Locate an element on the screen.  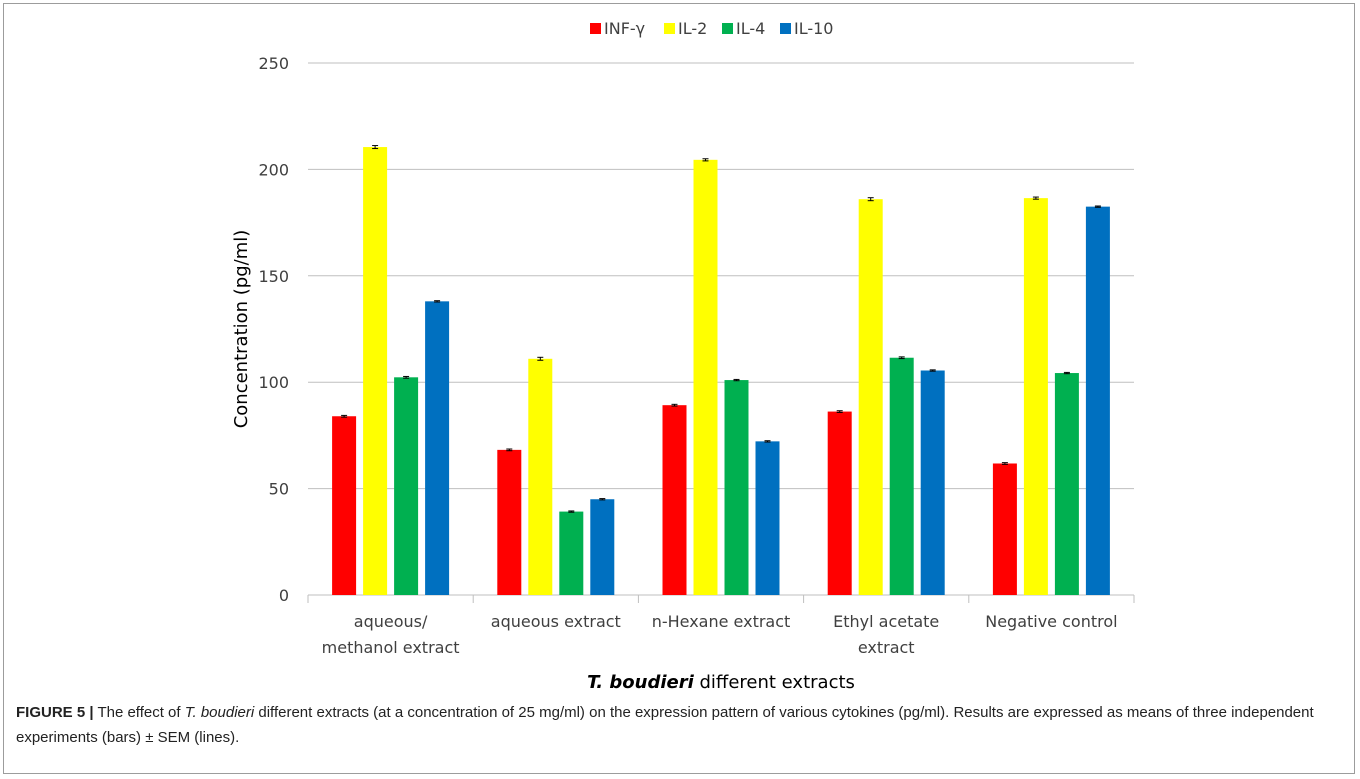
x-axis-label: T. boudieri different extracts is located at coordinates (721, 682).